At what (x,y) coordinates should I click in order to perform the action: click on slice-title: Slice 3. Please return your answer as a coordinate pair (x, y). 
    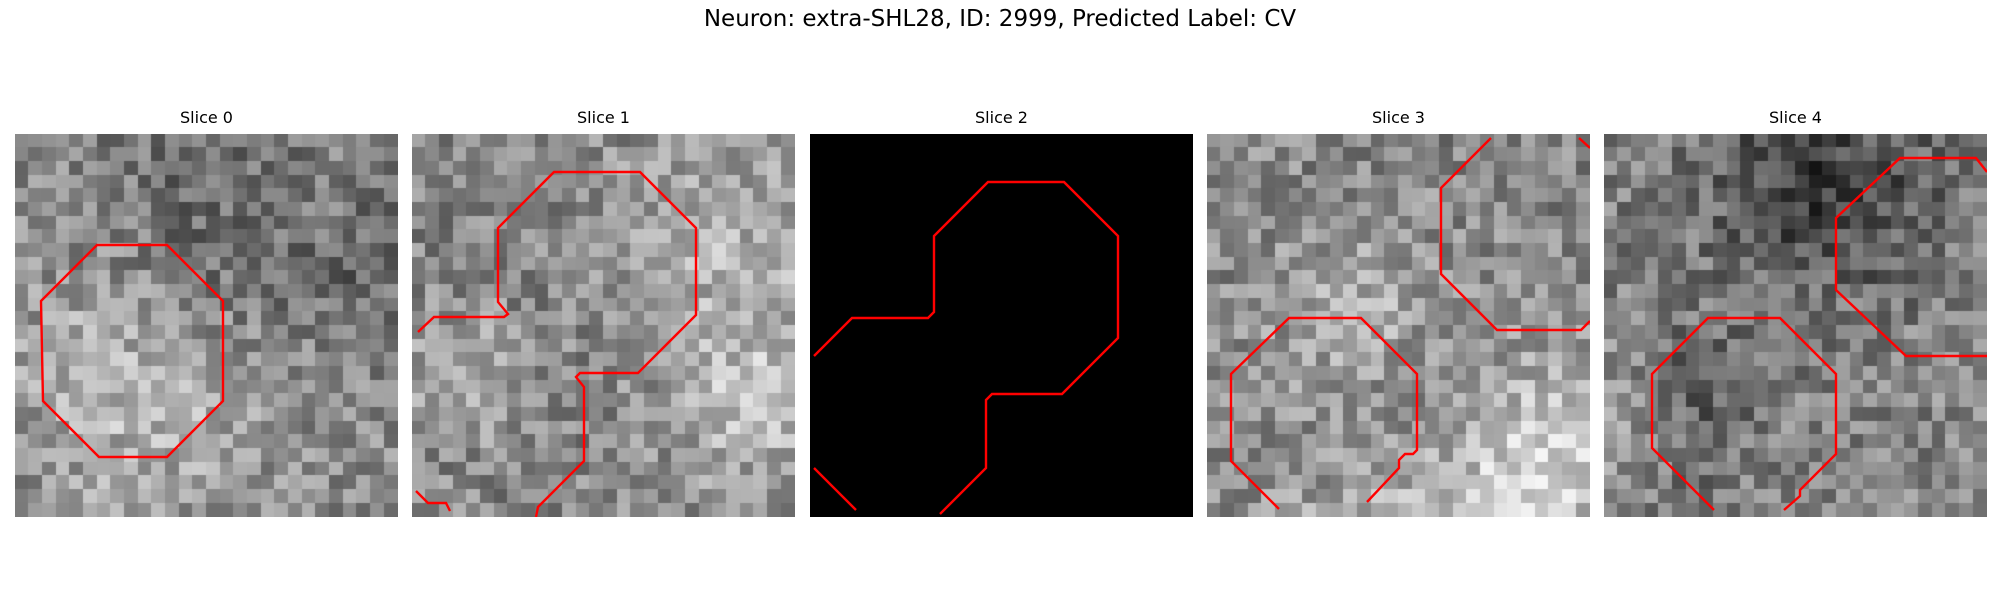
    Looking at the image, I should click on (1398, 117).